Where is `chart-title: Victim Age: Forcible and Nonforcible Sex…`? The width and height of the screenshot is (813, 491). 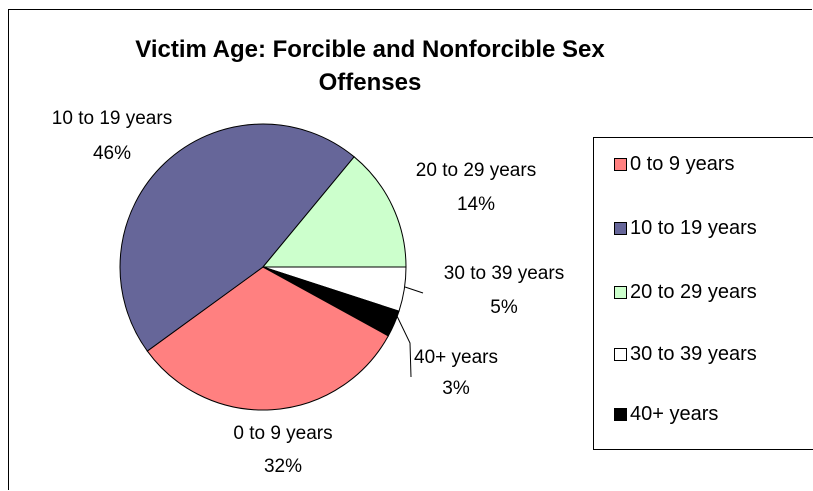
chart-title: Victim Age: Forcible and Nonforcible Sex… is located at coordinates (370, 66).